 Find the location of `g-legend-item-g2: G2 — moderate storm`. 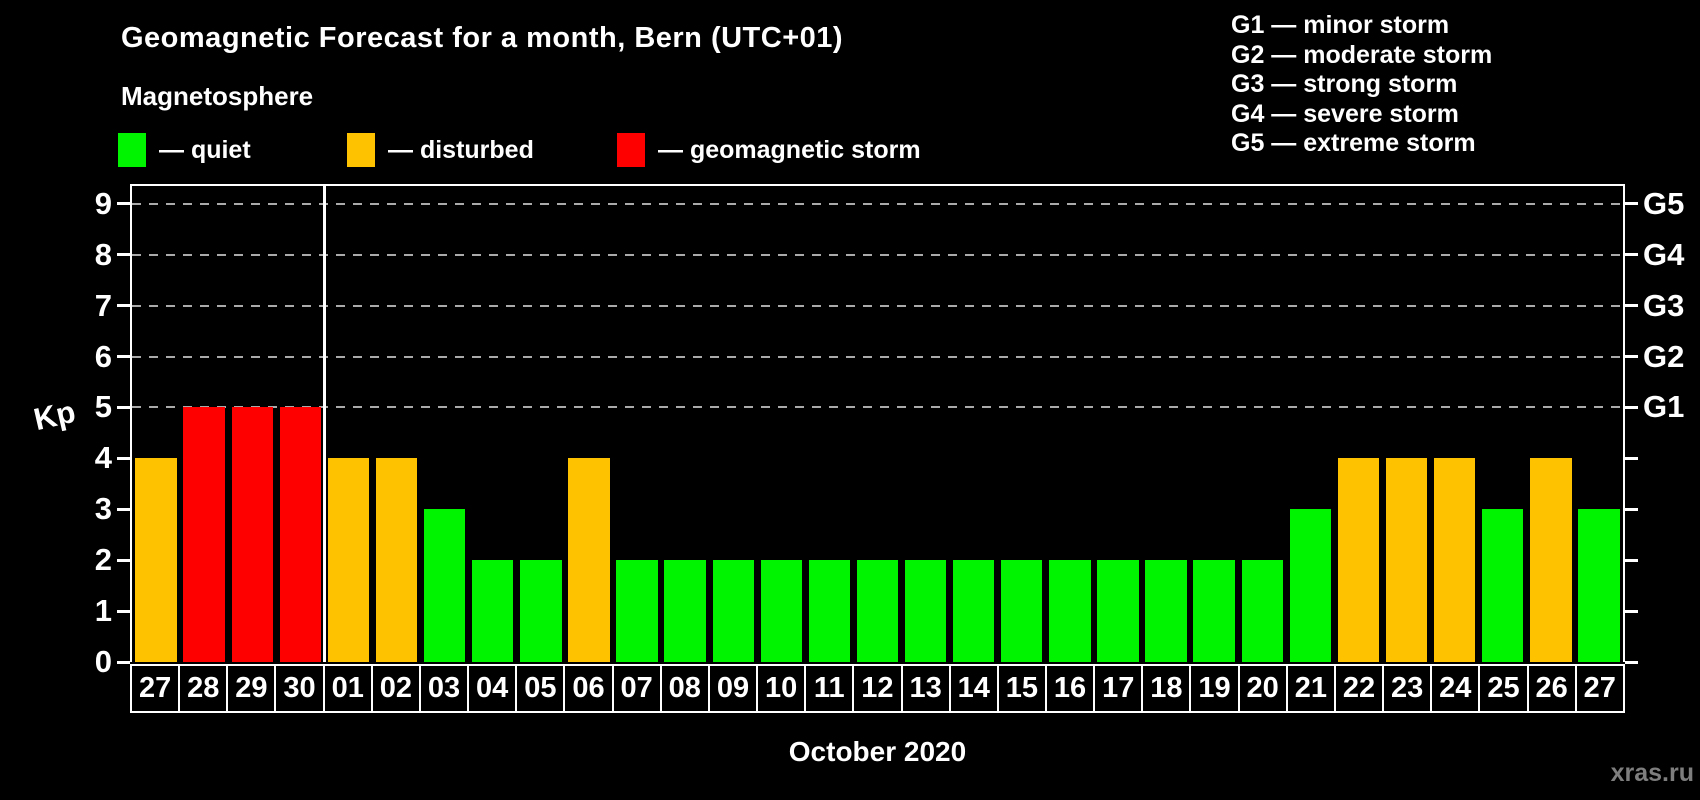

g-legend-item-g2: G2 — moderate storm is located at coordinates (1362, 54).